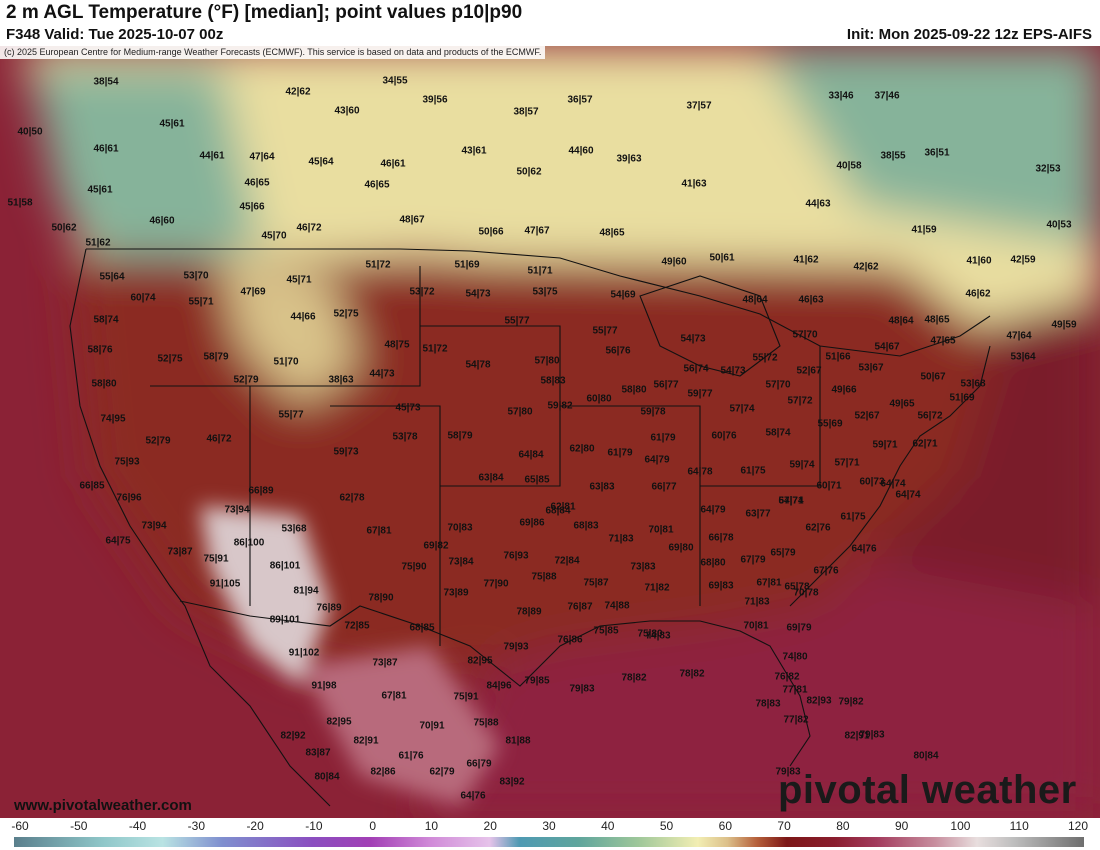 This screenshot has height=850, width=1100. I want to click on website-link: www.pivotalweather.com, so click(103, 805).